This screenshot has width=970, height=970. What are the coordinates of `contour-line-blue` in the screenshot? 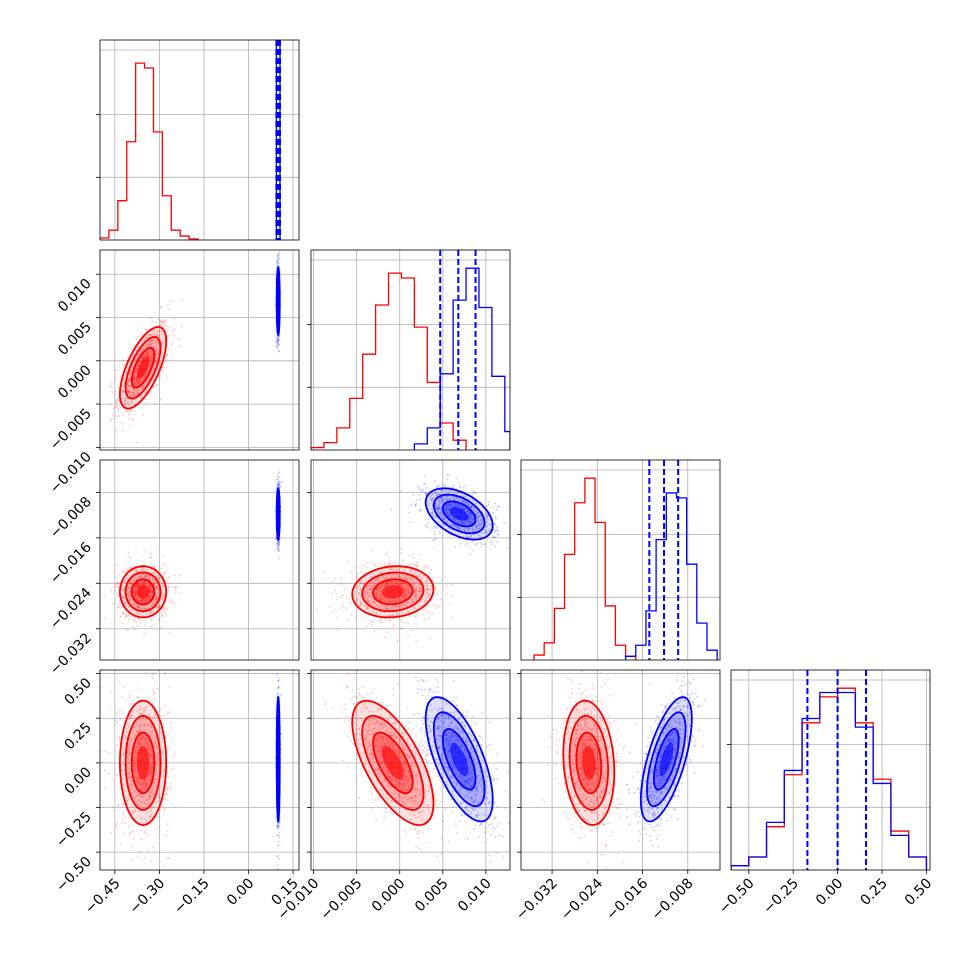 It's located at (459, 514).